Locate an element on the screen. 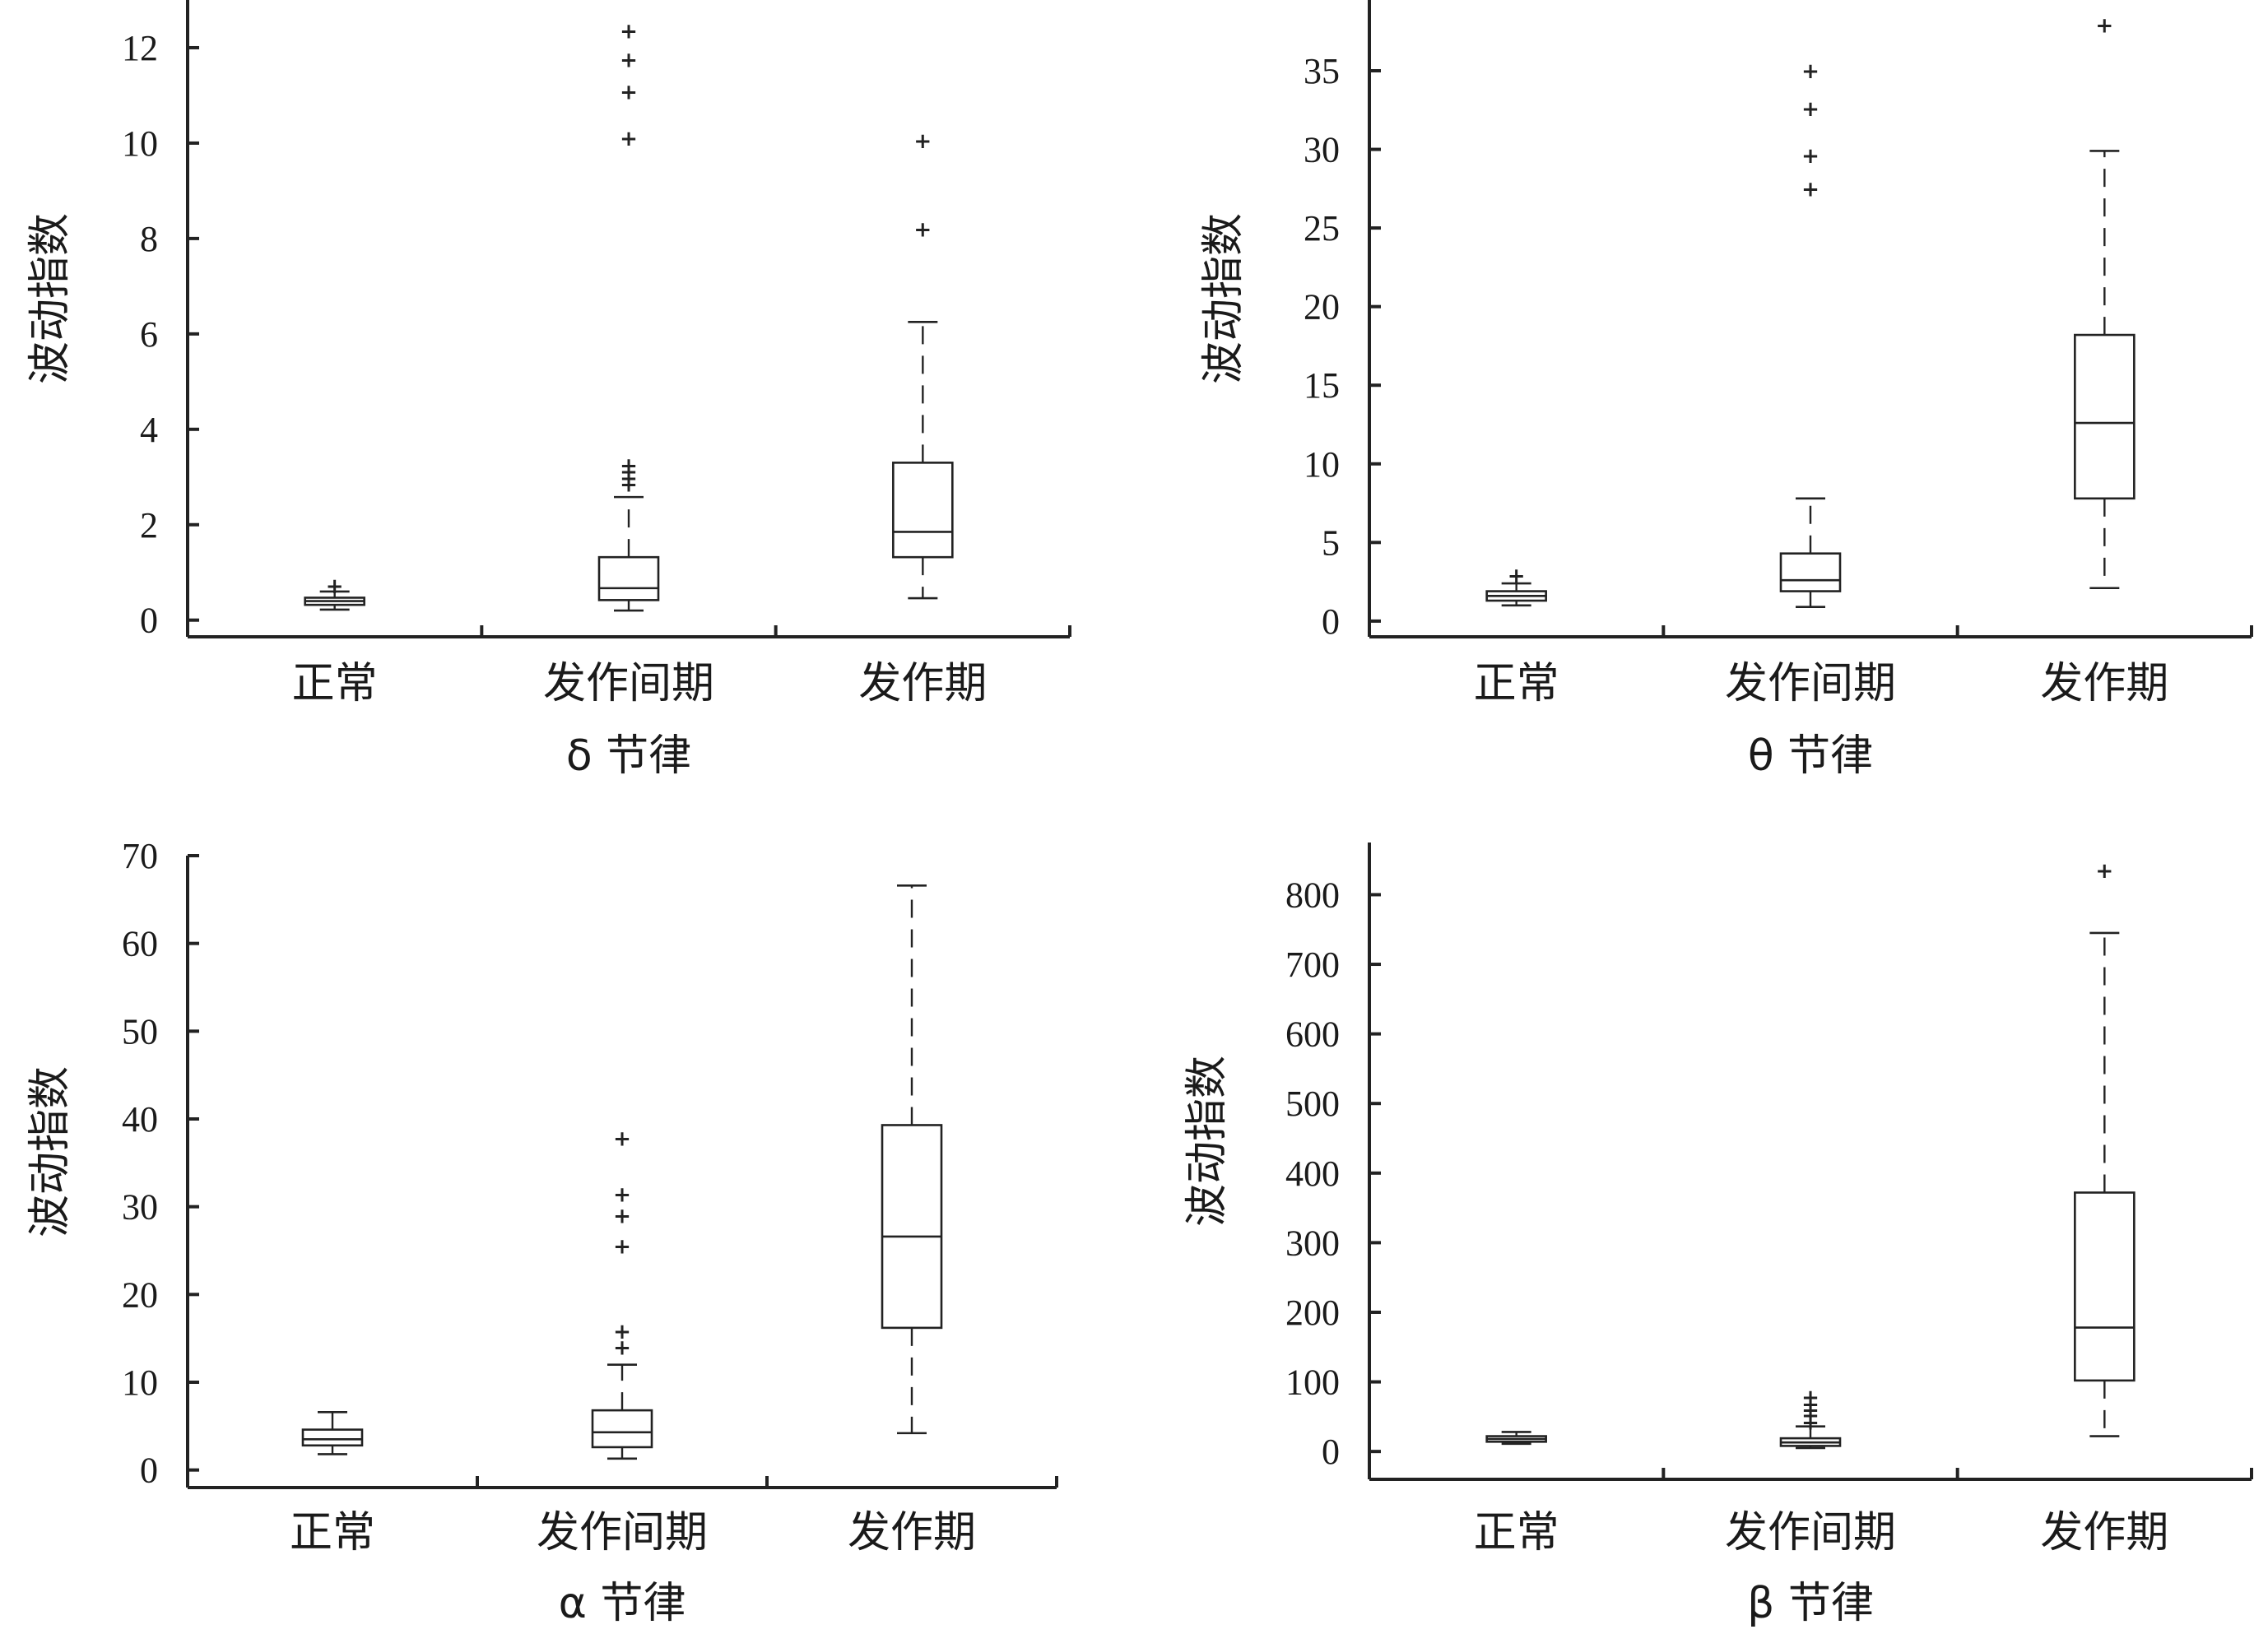 The width and height of the screenshot is (2268, 1634). y-tick-label: 8 is located at coordinates (149, 239).